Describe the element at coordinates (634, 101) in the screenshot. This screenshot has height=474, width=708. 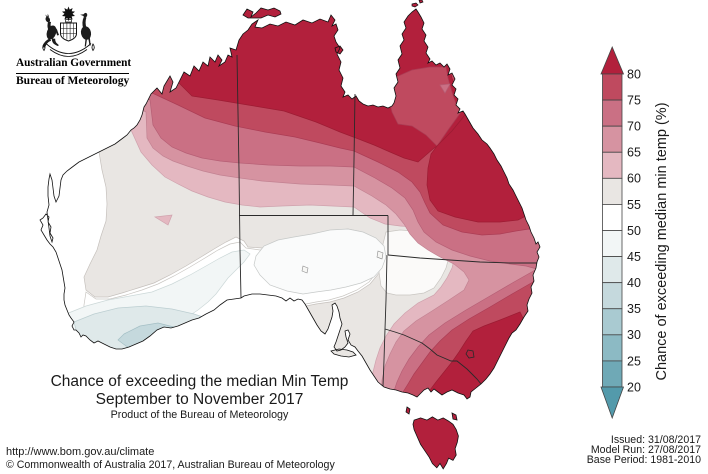
I see `svg-text: 75` at that location.